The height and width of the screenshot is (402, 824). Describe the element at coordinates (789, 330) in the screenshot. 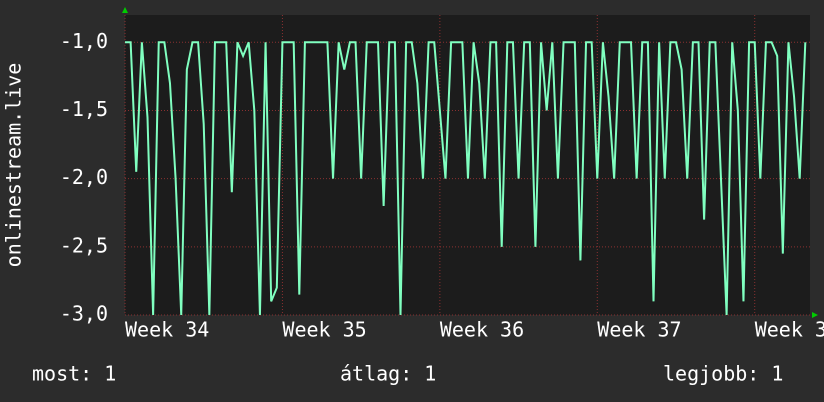

I see `x-tick-label: Week 38` at that location.